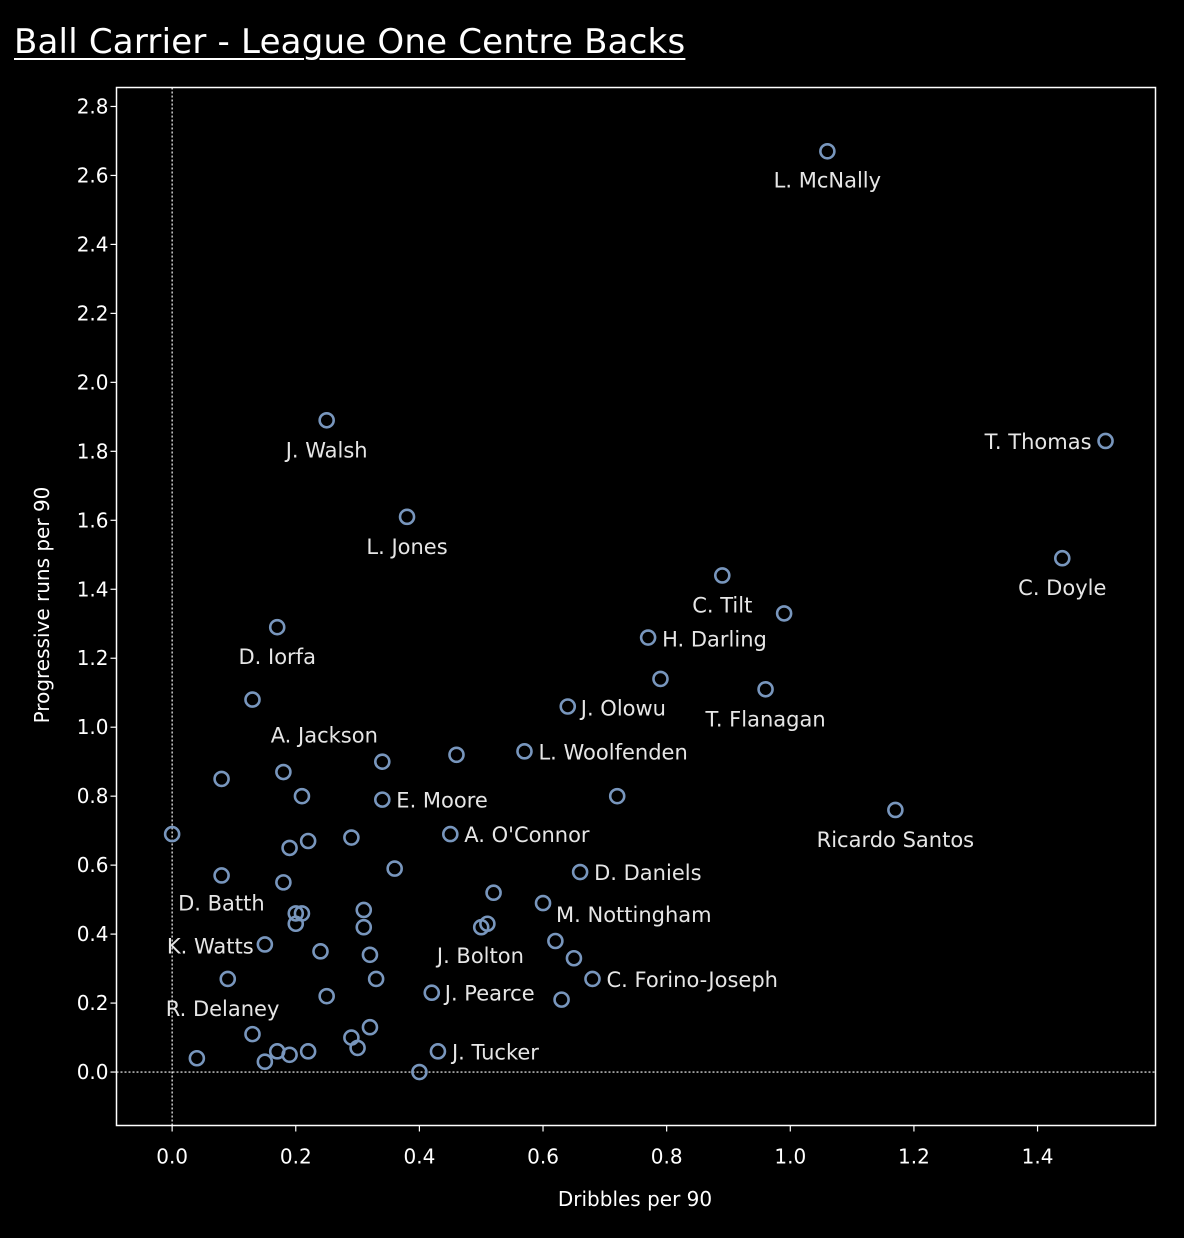 Image resolution: width=1184 pixels, height=1238 pixels. Describe the element at coordinates (324, 736) in the screenshot. I see `data-point-label: A. Jackson` at that location.